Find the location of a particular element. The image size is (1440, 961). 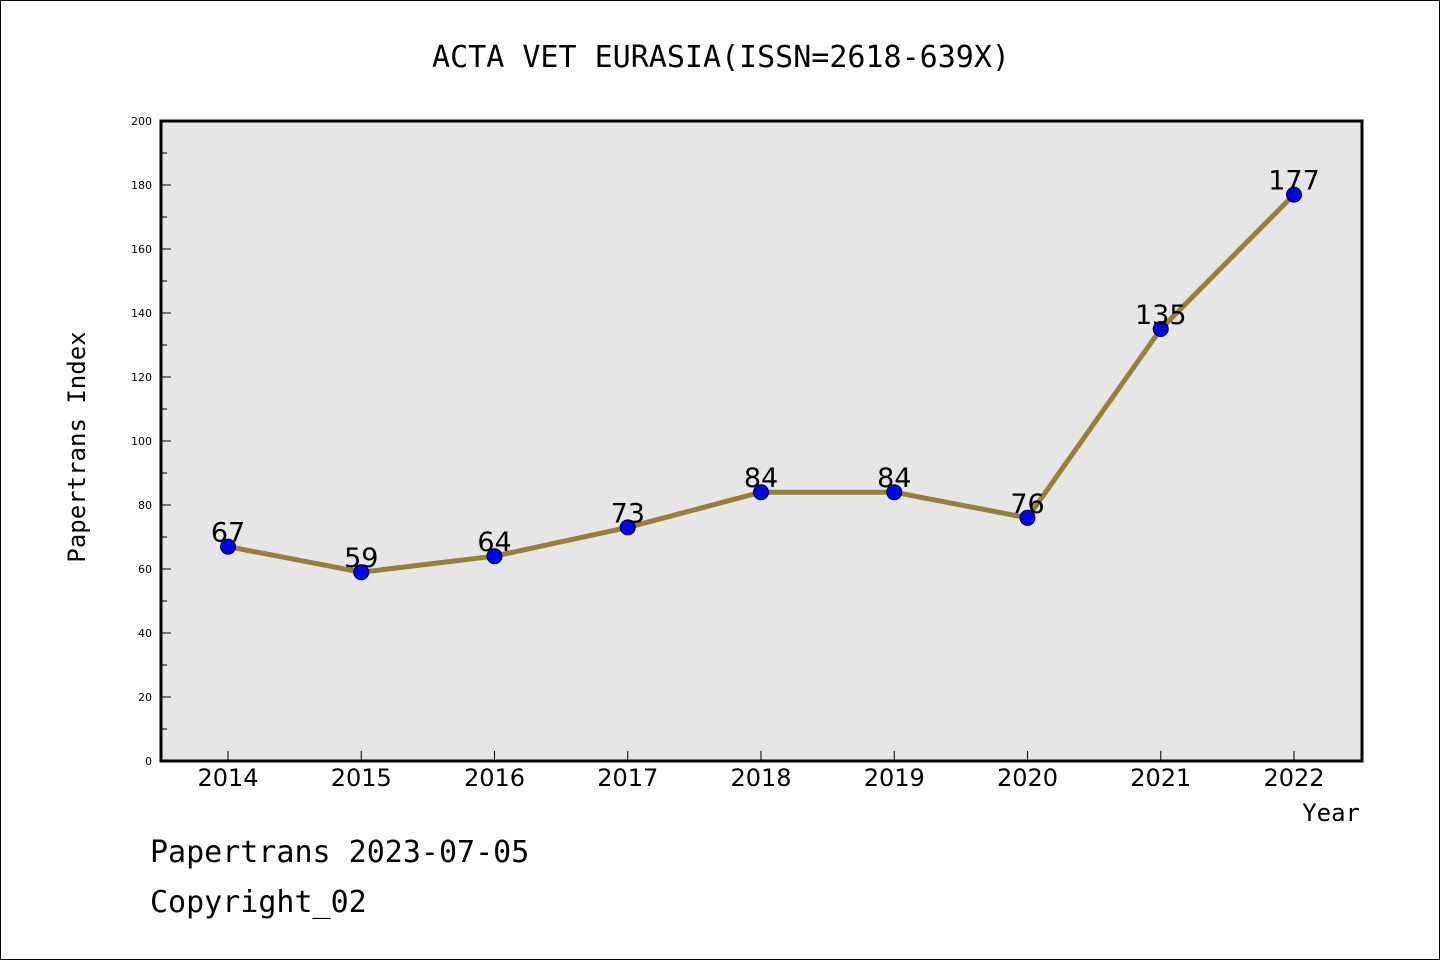

x-axis: 2014 2015 2016 2017 2018 2019 2020 2021 2022 is located at coordinates (761, 771).